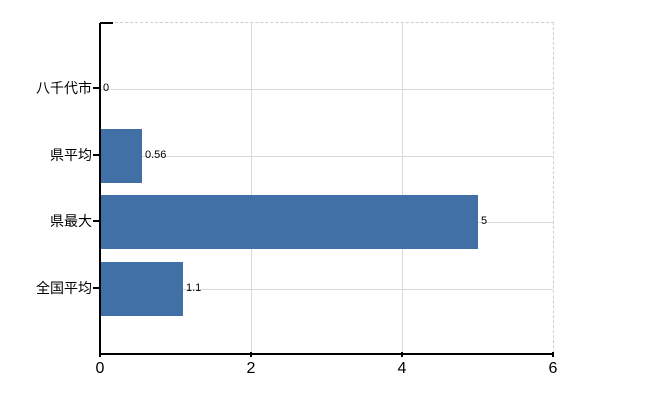 This screenshot has height=400, width=650. I want to click on x-tick-label: 6, so click(553, 368).